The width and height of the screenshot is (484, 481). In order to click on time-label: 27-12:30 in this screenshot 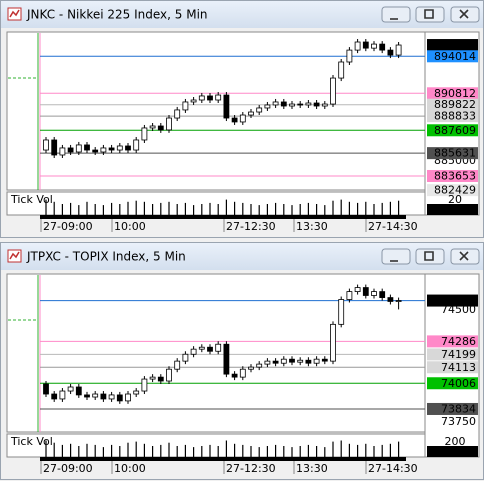, I will do `click(251, 468)`.